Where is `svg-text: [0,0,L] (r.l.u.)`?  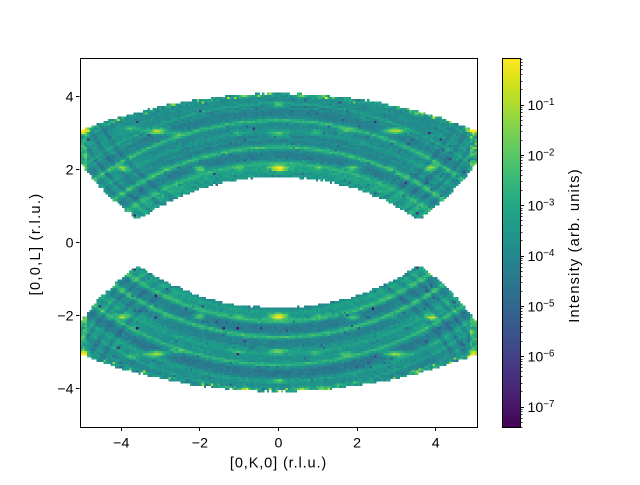
svg-text: [0,0,L] (r.l.u.) is located at coordinates (36, 244).